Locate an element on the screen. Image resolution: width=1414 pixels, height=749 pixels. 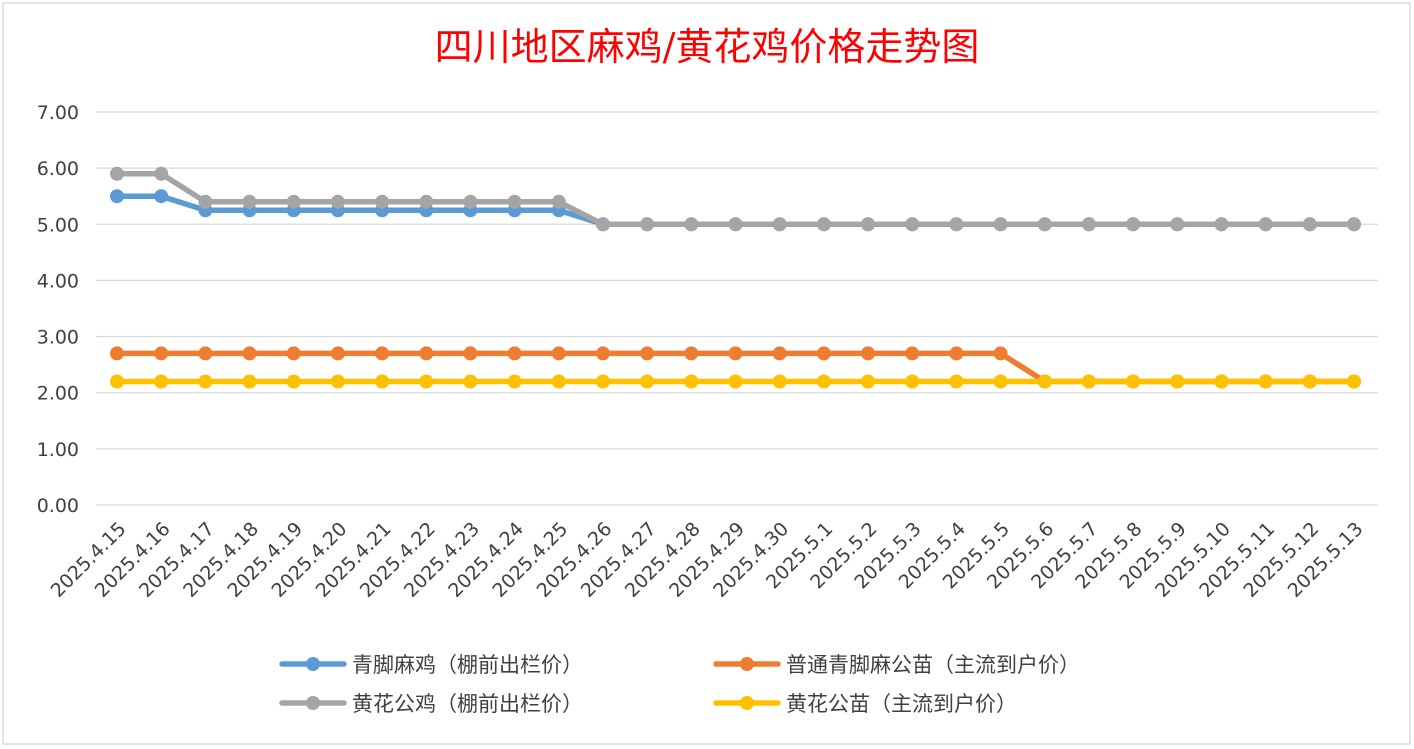
y-tick-label: 6.00 is located at coordinates (58, 169).